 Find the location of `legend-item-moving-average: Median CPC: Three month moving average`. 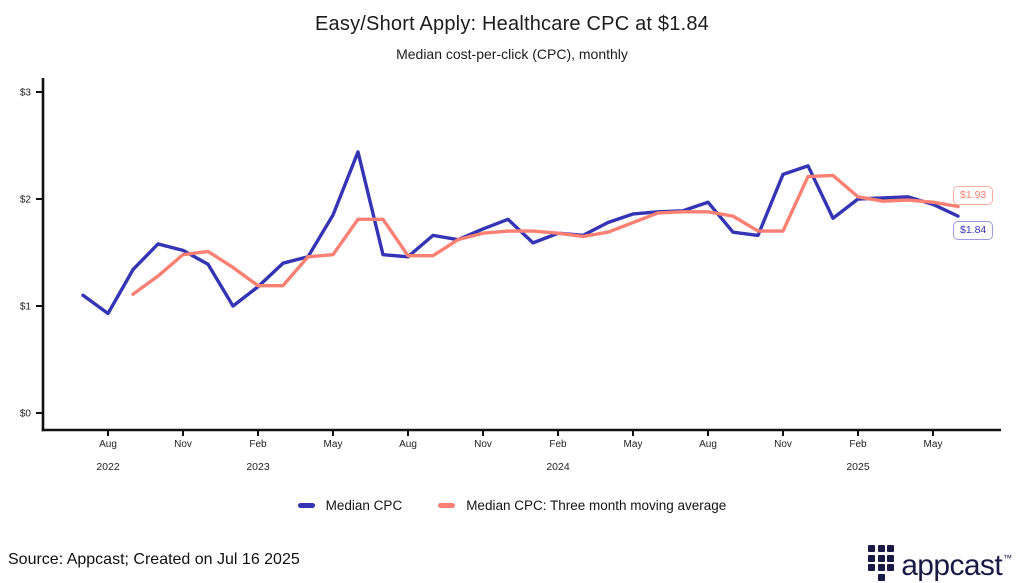

legend-item-moving-average: Median CPC: Three month moving average is located at coordinates (582, 505).